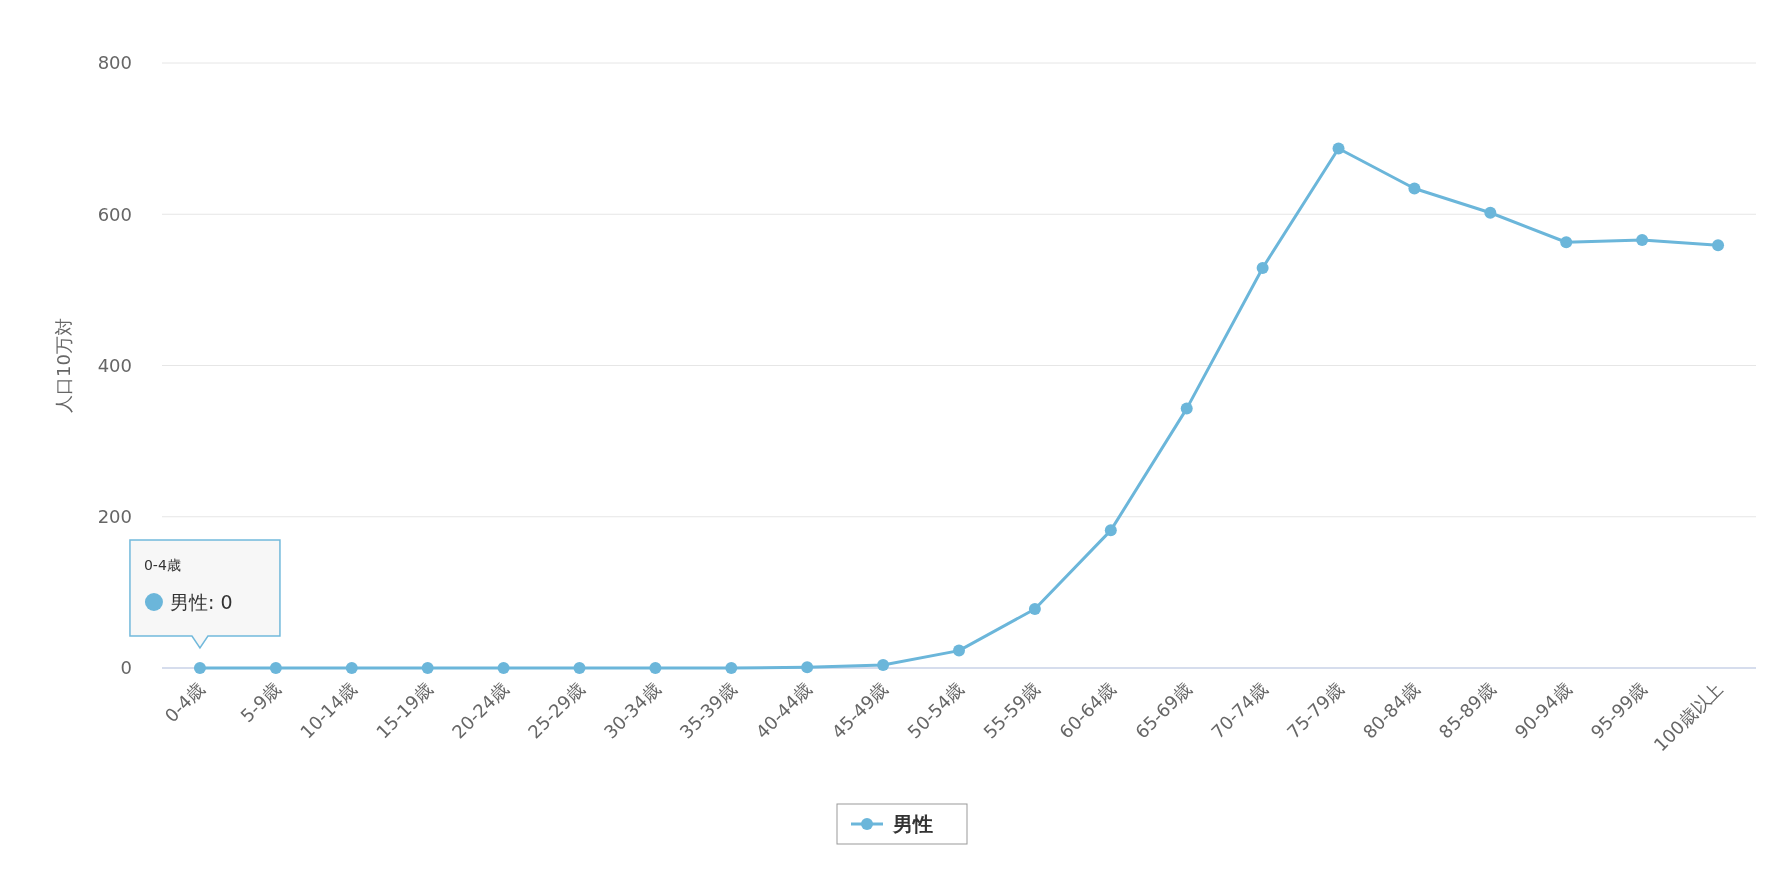 The height and width of the screenshot is (876, 1784). Describe the element at coordinates (114, 517) in the screenshot. I see `y-tick-label: 200` at that location.